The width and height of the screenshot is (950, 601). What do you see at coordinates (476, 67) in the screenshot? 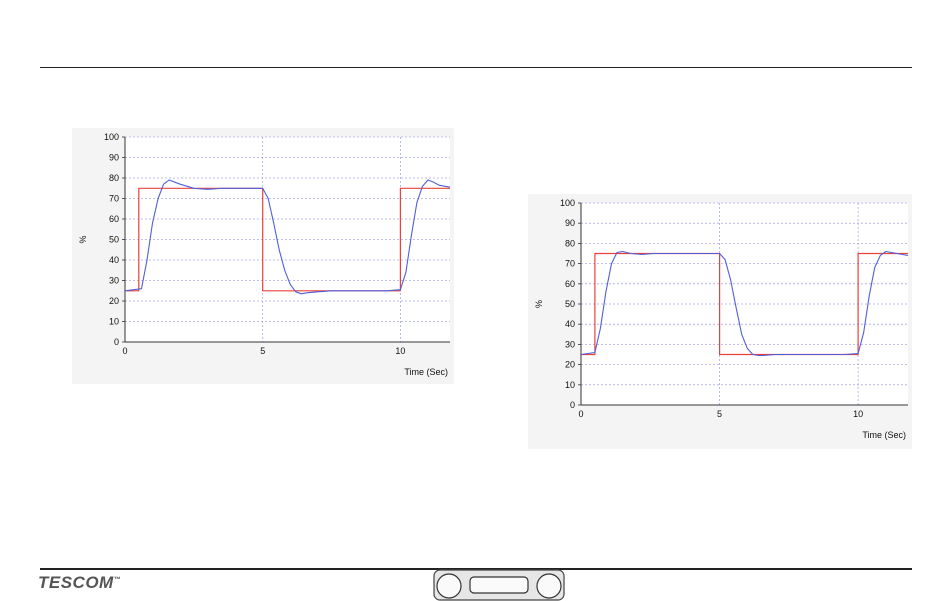
I see `header-rule` at bounding box center [476, 67].